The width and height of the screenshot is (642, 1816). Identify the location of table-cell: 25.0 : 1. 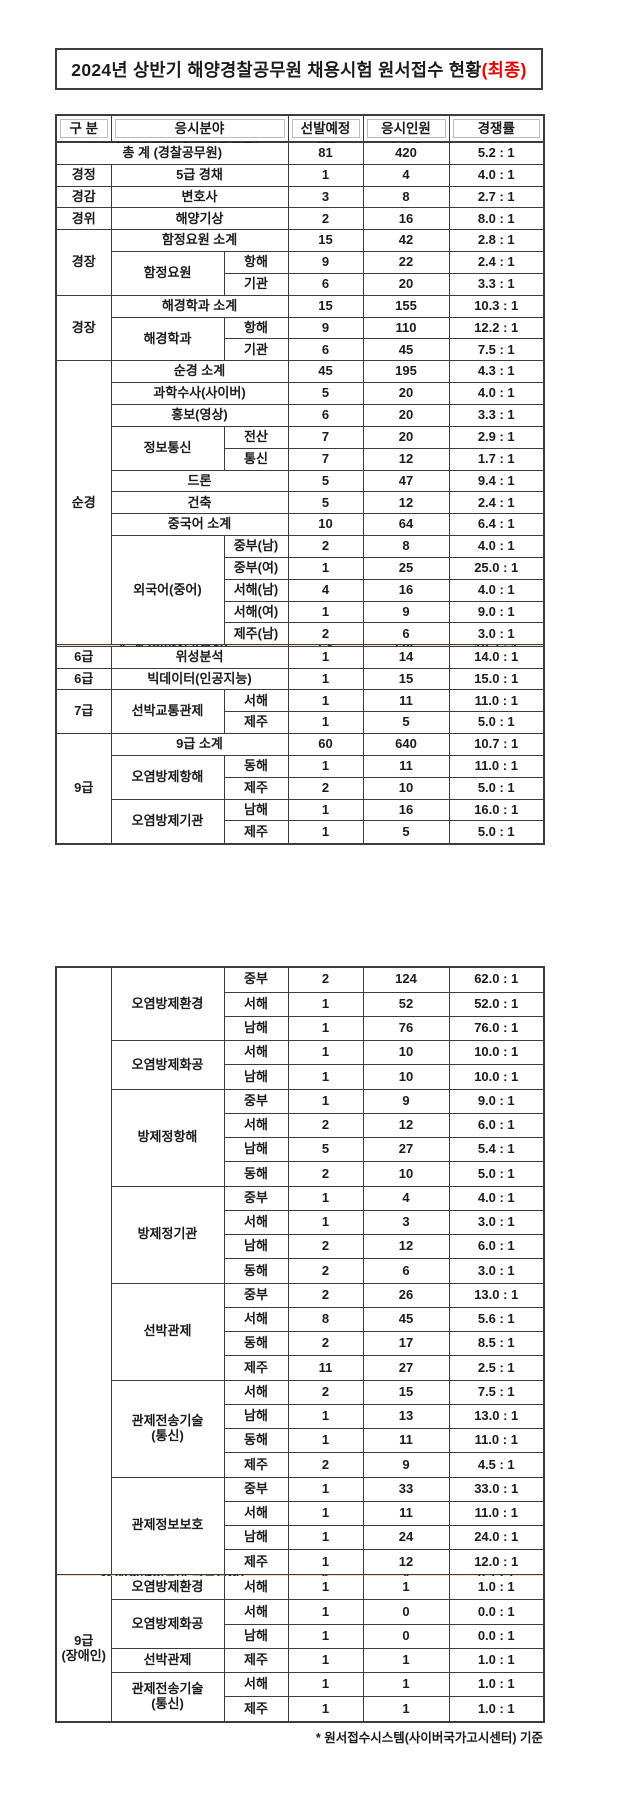
(496, 568).